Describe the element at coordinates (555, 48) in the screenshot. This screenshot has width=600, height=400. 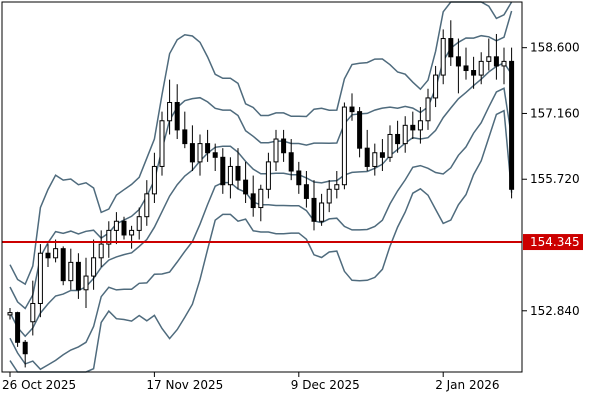
I see `y-tick-label: 158.600` at that location.